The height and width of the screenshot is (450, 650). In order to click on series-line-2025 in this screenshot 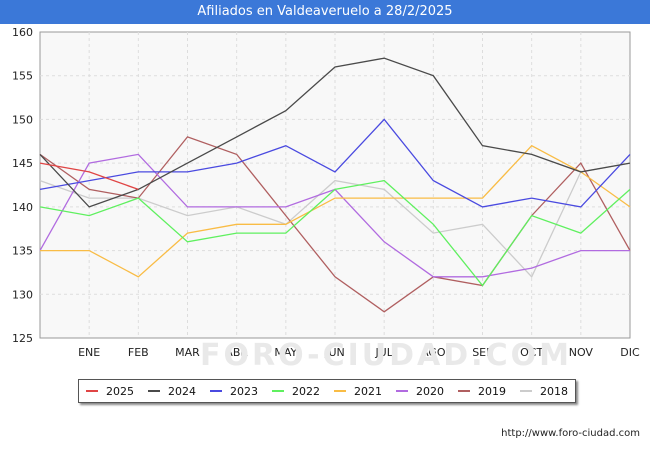, I will do `click(89, 176)`.